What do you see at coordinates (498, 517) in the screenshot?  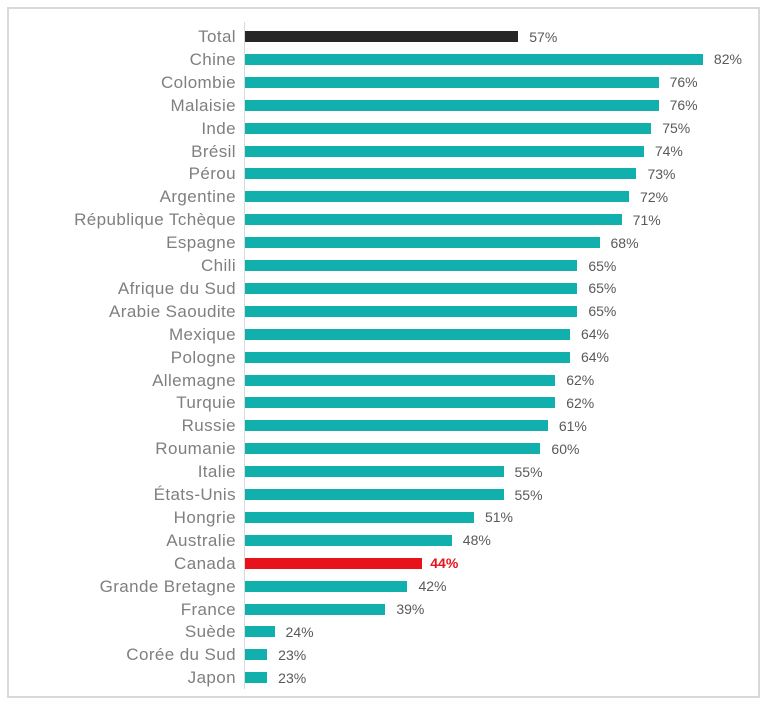 I see `value-label: 51%` at bounding box center [498, 517].